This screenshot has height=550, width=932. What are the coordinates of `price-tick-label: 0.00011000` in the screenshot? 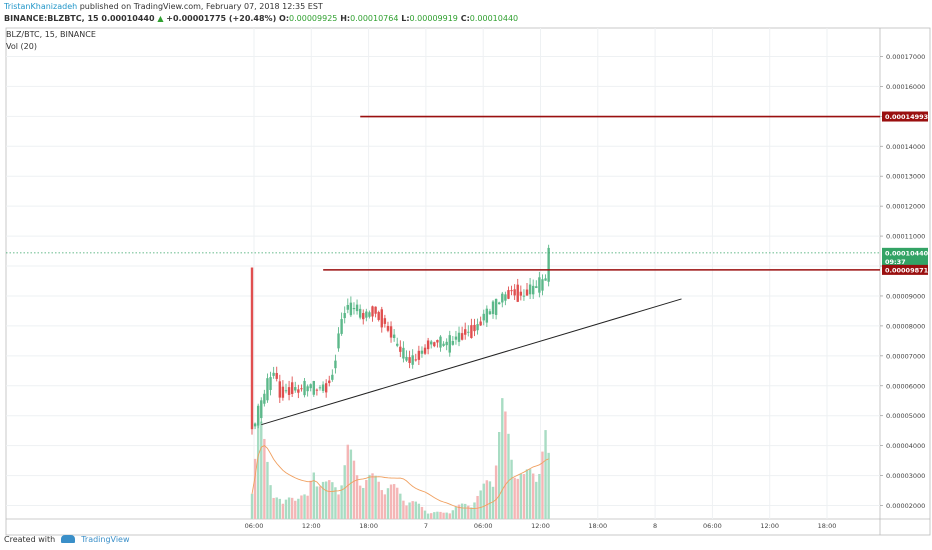 It's located at (905, 237).